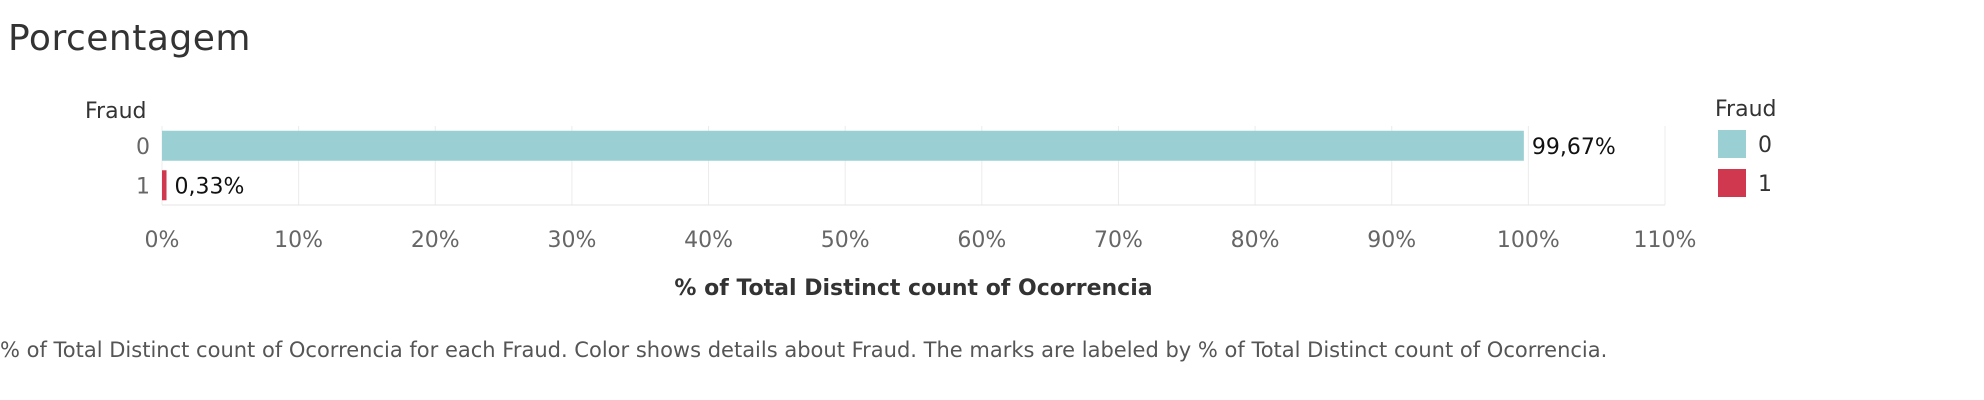 The width and height of the screenshot is (1984, 400). What do you see at coordinates (1574, 147) in the screenshot?
I see `data-label: 99,67%` at bounding box center [1574, 147].